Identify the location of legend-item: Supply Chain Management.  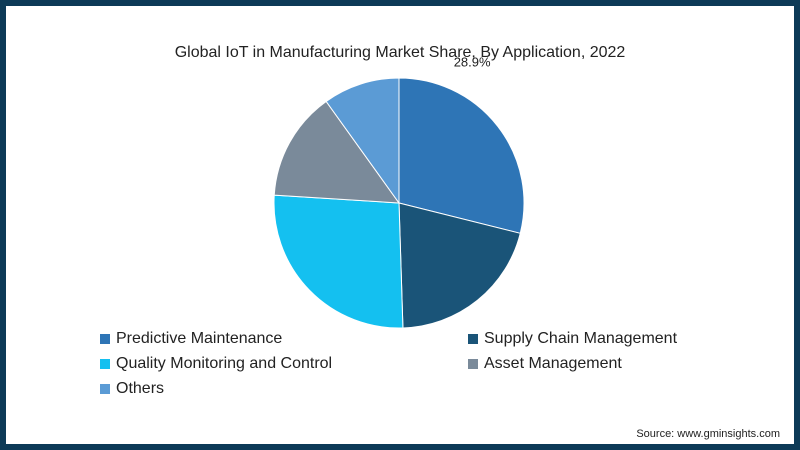
(604, 339).